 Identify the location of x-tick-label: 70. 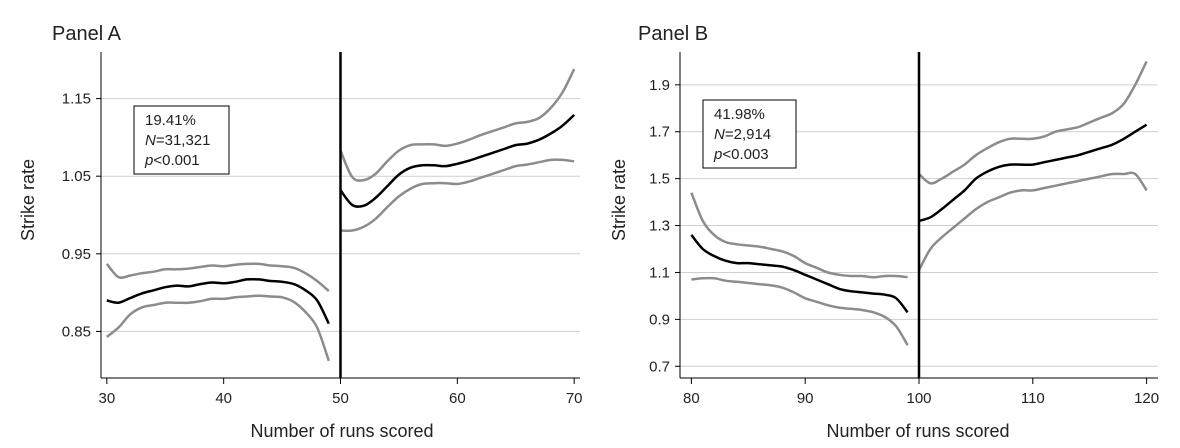
(574, 398).